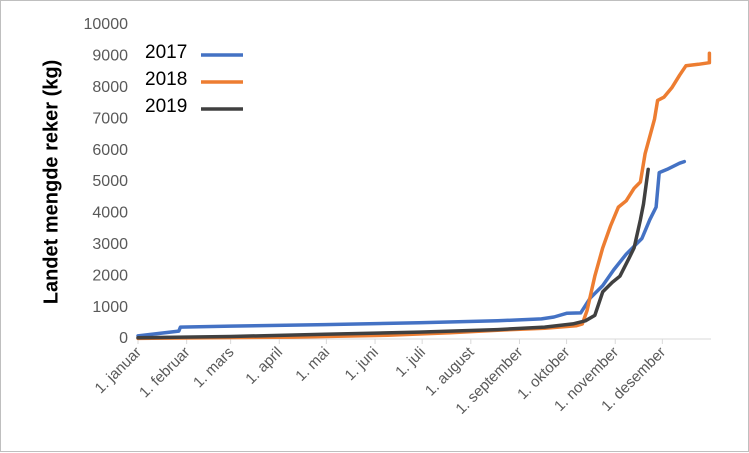 Image resolution: width=749 pixels, height=453 pixels. I want to click on x-tick-label: 1. juni, so click(362, 364).